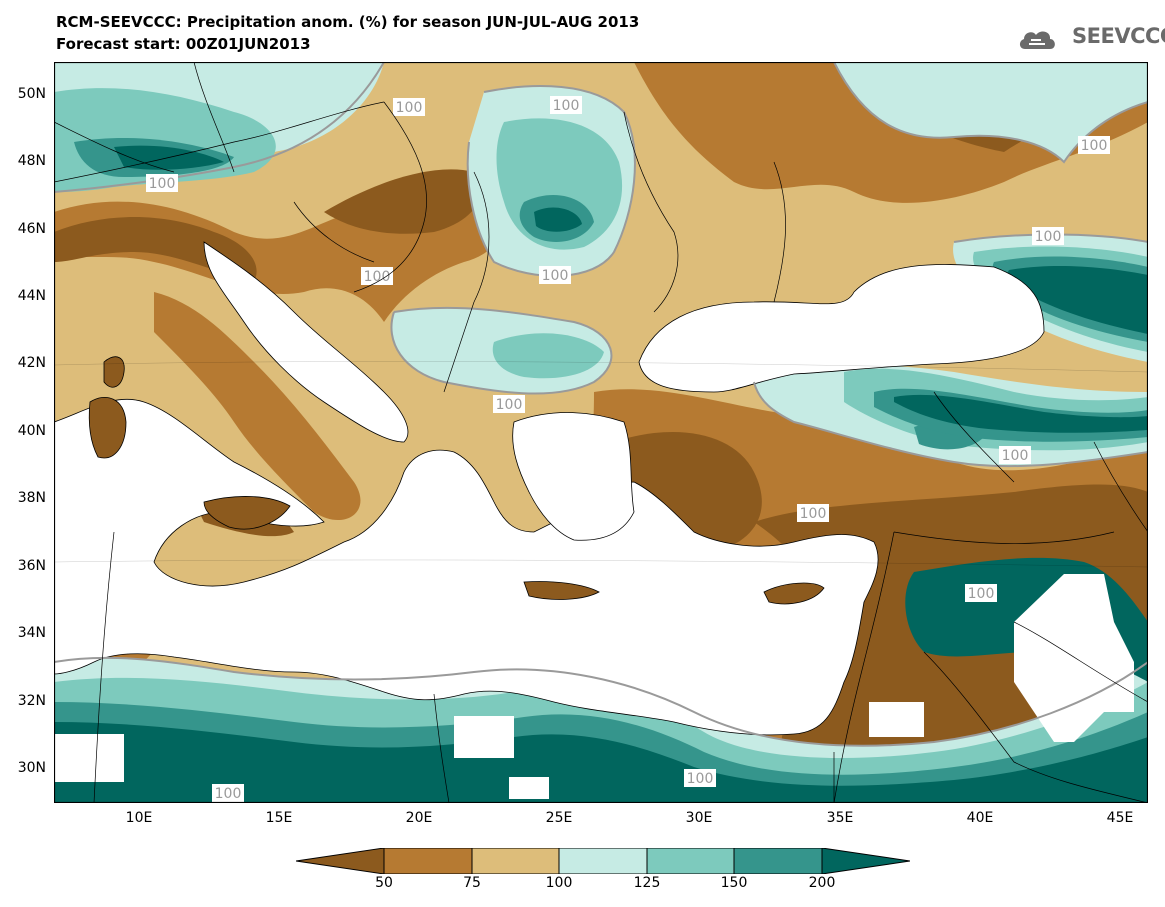 The image size is (1165, 907). What do you see at coordinates (794, 593) in the screenshot?
I see `cyprus` at bounding box center [794, 593].